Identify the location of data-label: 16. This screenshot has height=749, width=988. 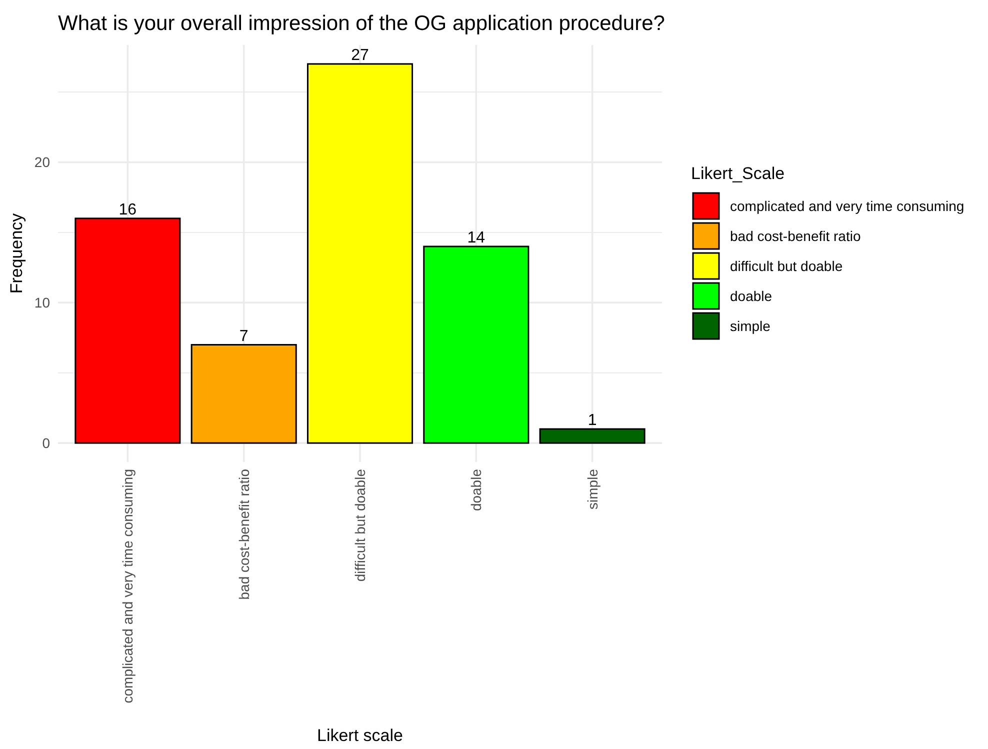
(127, 209).